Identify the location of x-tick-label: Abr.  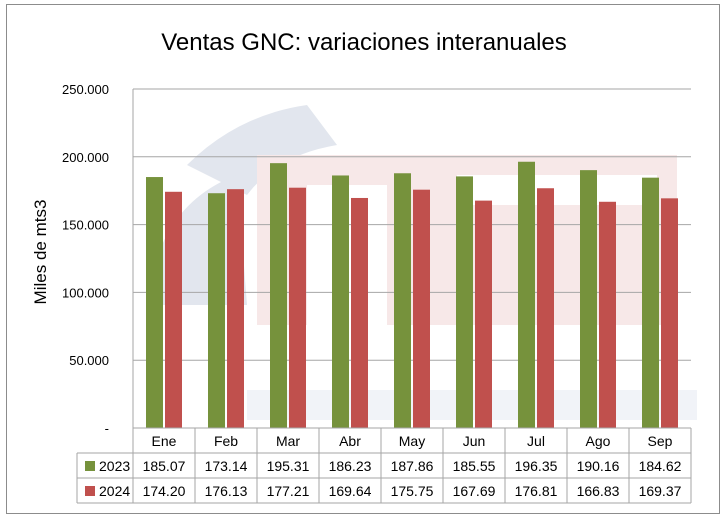
(350, 441).